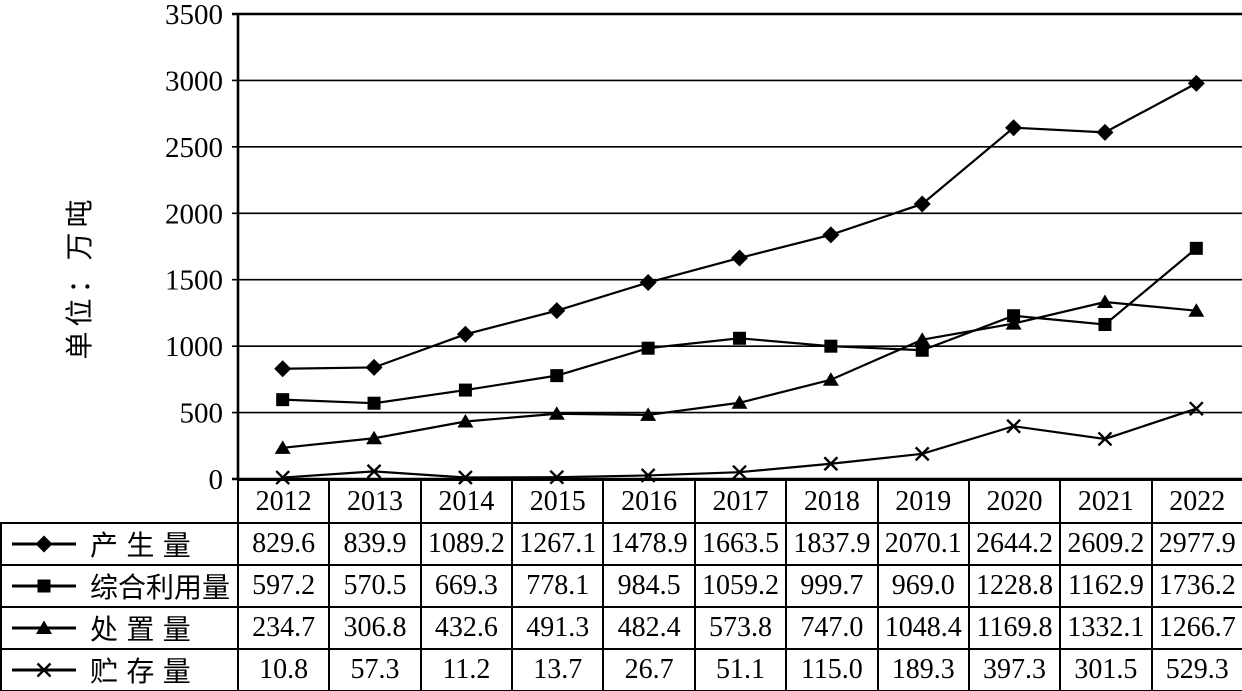  What do you see at coordinates (1196, 628) in the screenshot?
I see `value-cell: 1266.7` at bounding box center [1196, 628].